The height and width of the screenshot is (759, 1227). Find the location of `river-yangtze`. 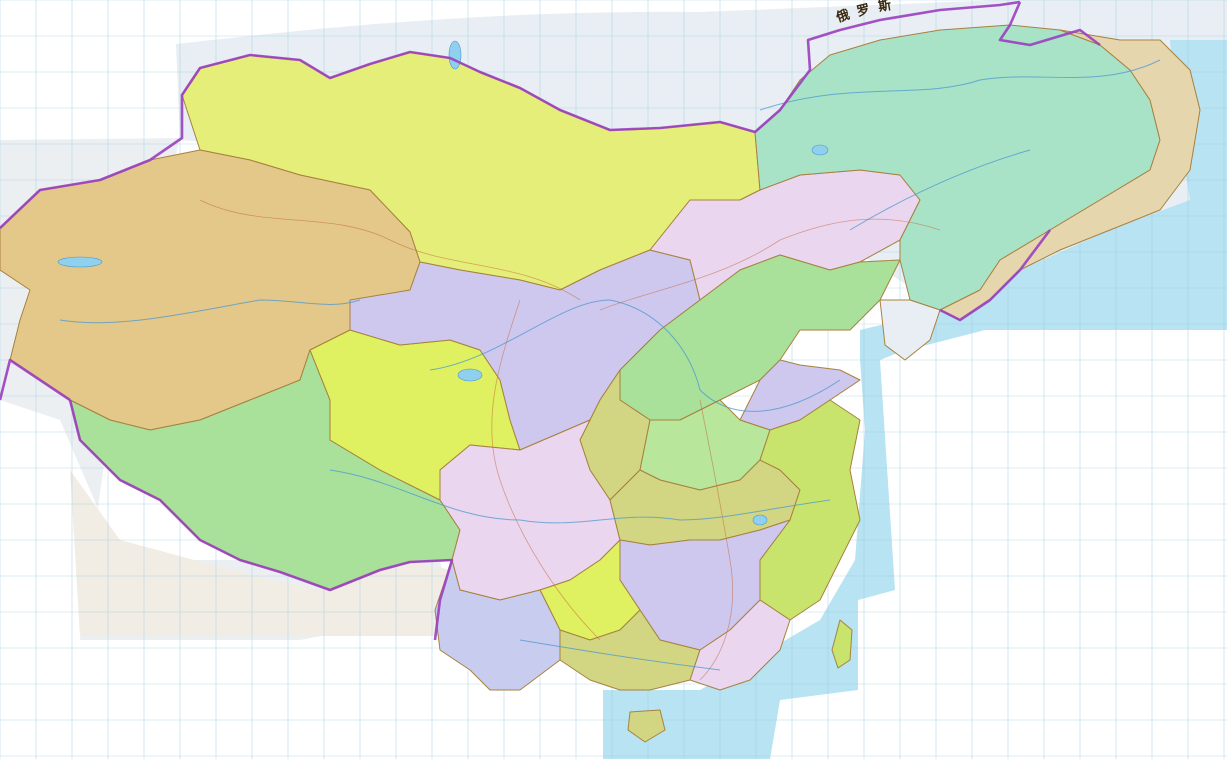

river-yangtze is located at coordinates (580, 496).